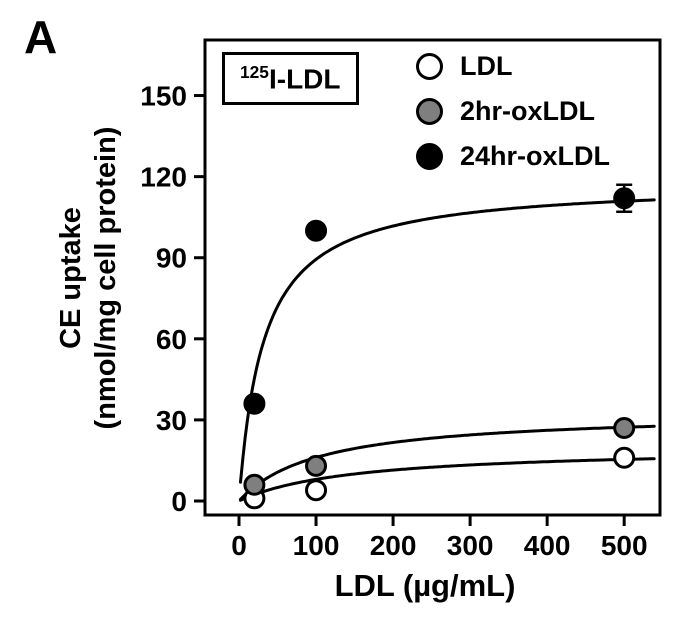 This screenshot has width=700, height=640. I want to click on y-tick-label: 0, so click(179, 501).